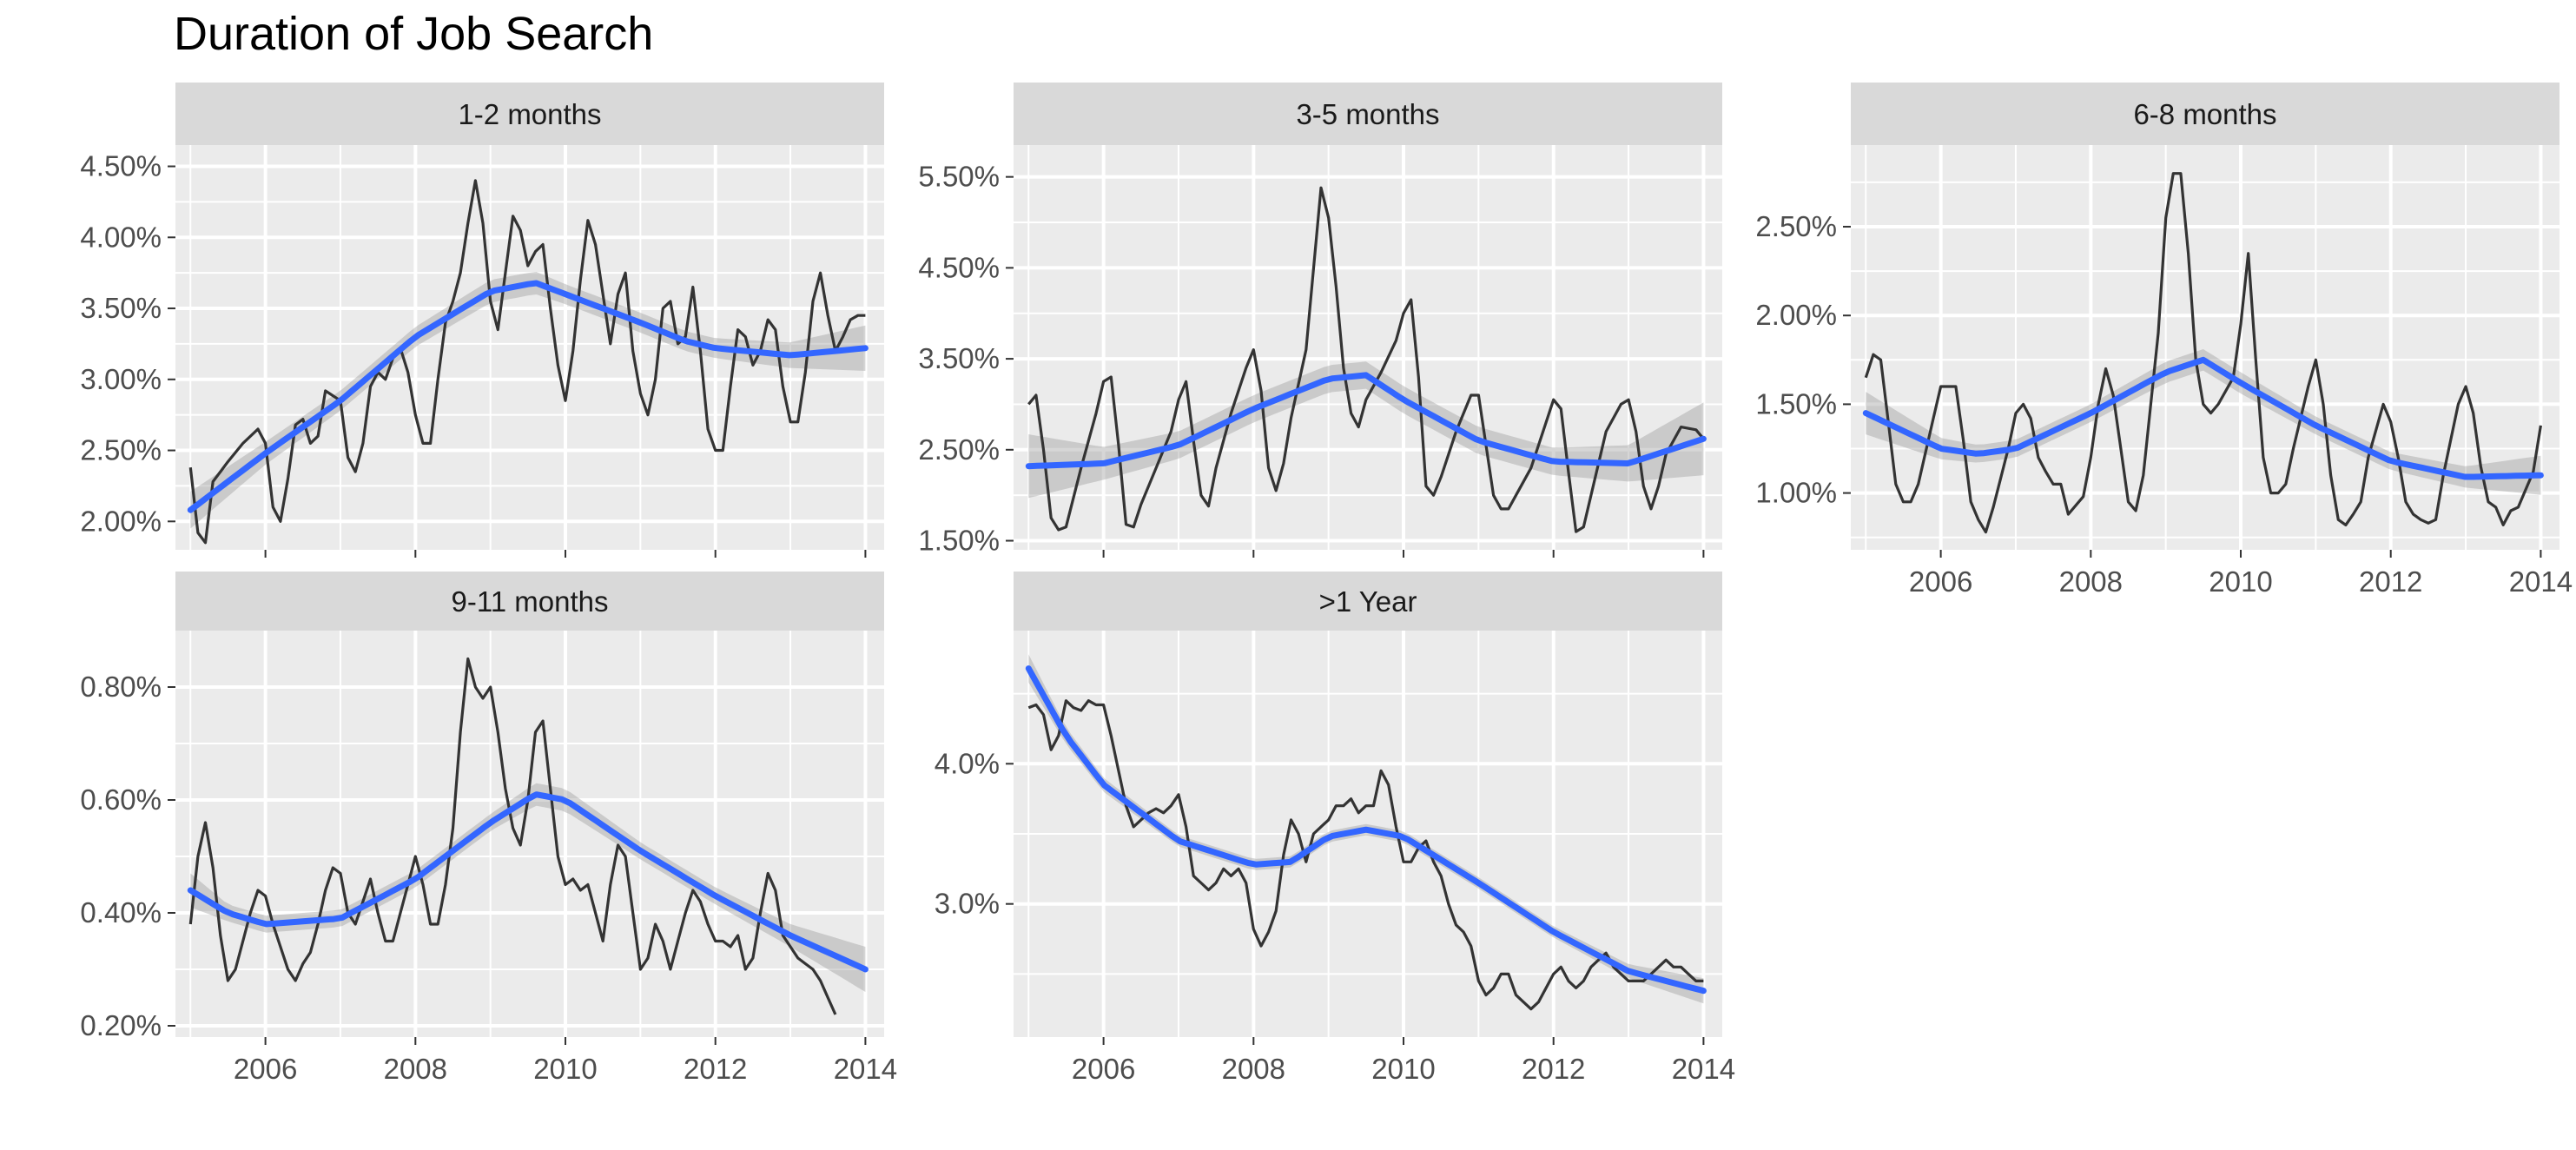 This screenshot has width=2576, height=1150. What do you see at coordinates (121, 237) in the screenshot?
I see `y-axis-tick-label: 4.00%` at bounding box center [121, 237].